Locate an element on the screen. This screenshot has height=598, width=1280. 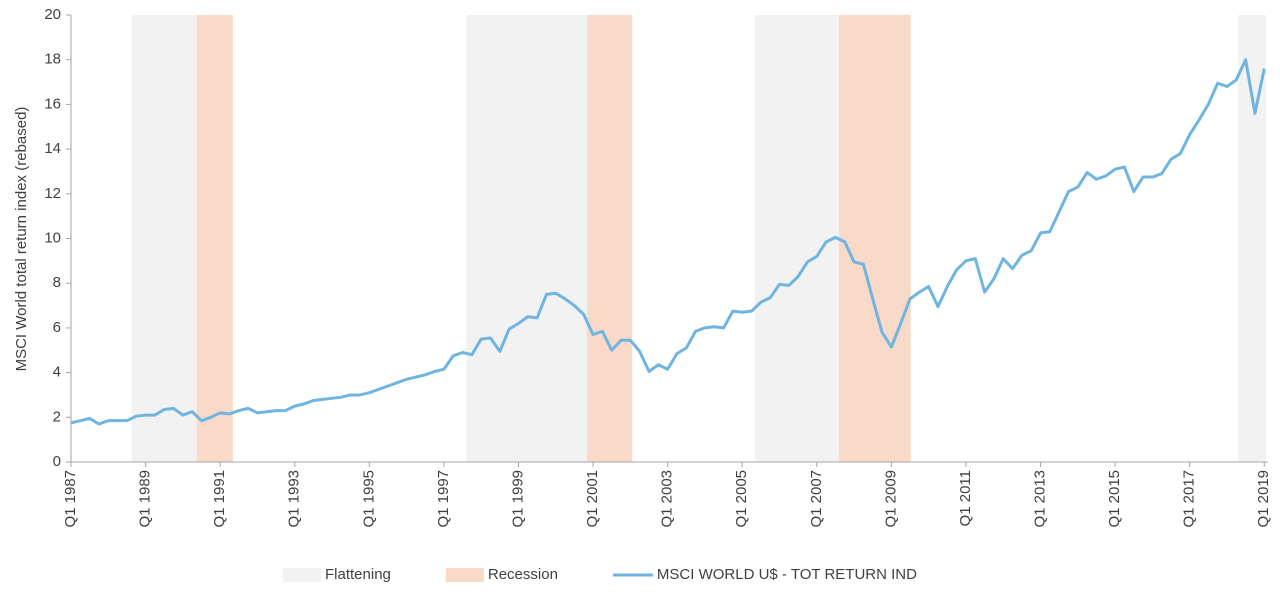
x-tick-label: Q1 1993 is located at coordinates (294, 499).